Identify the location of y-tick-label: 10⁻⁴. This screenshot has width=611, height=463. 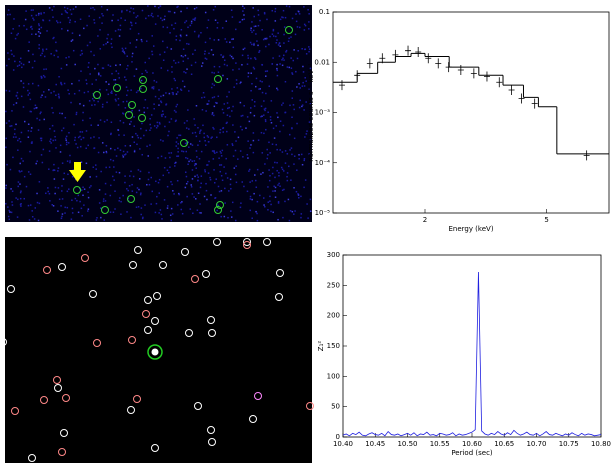
(323, 163).